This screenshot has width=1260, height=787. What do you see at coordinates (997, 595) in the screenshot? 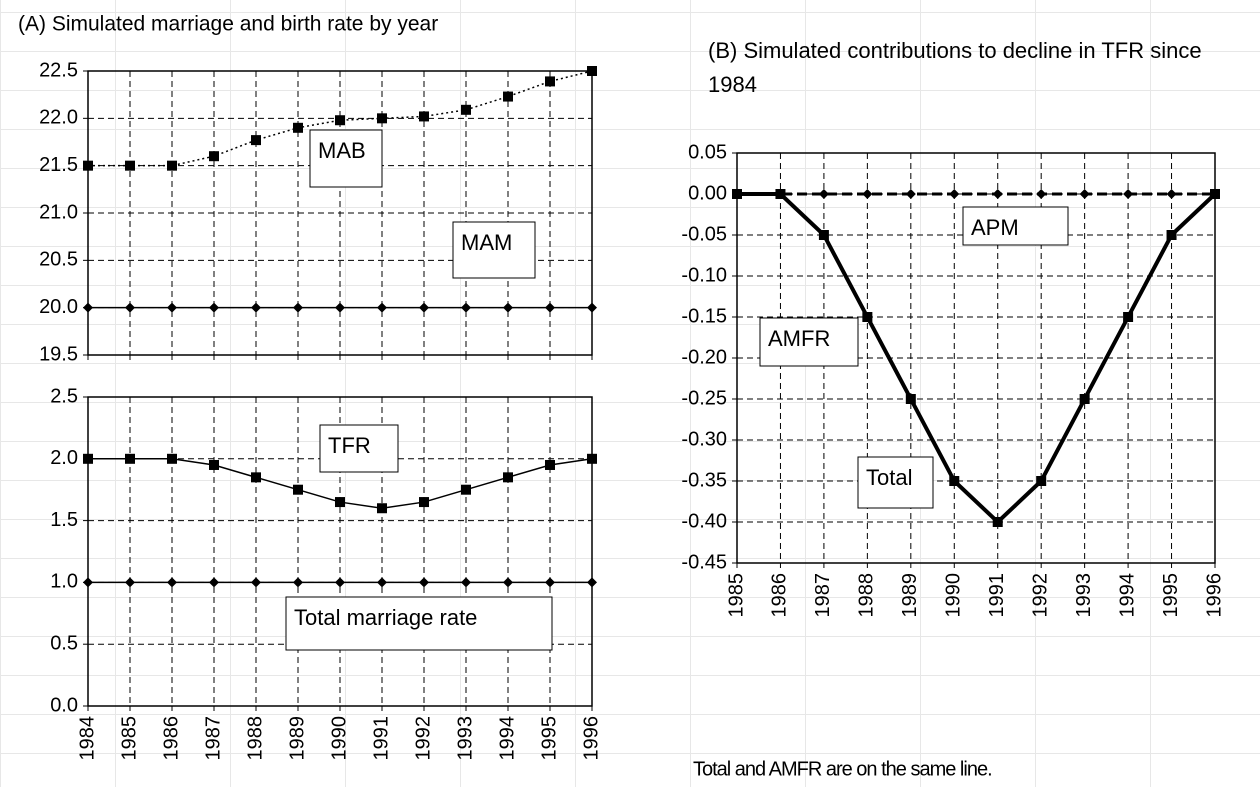
I see `x-tick-label: 1991` at bounding box center [997, 595].